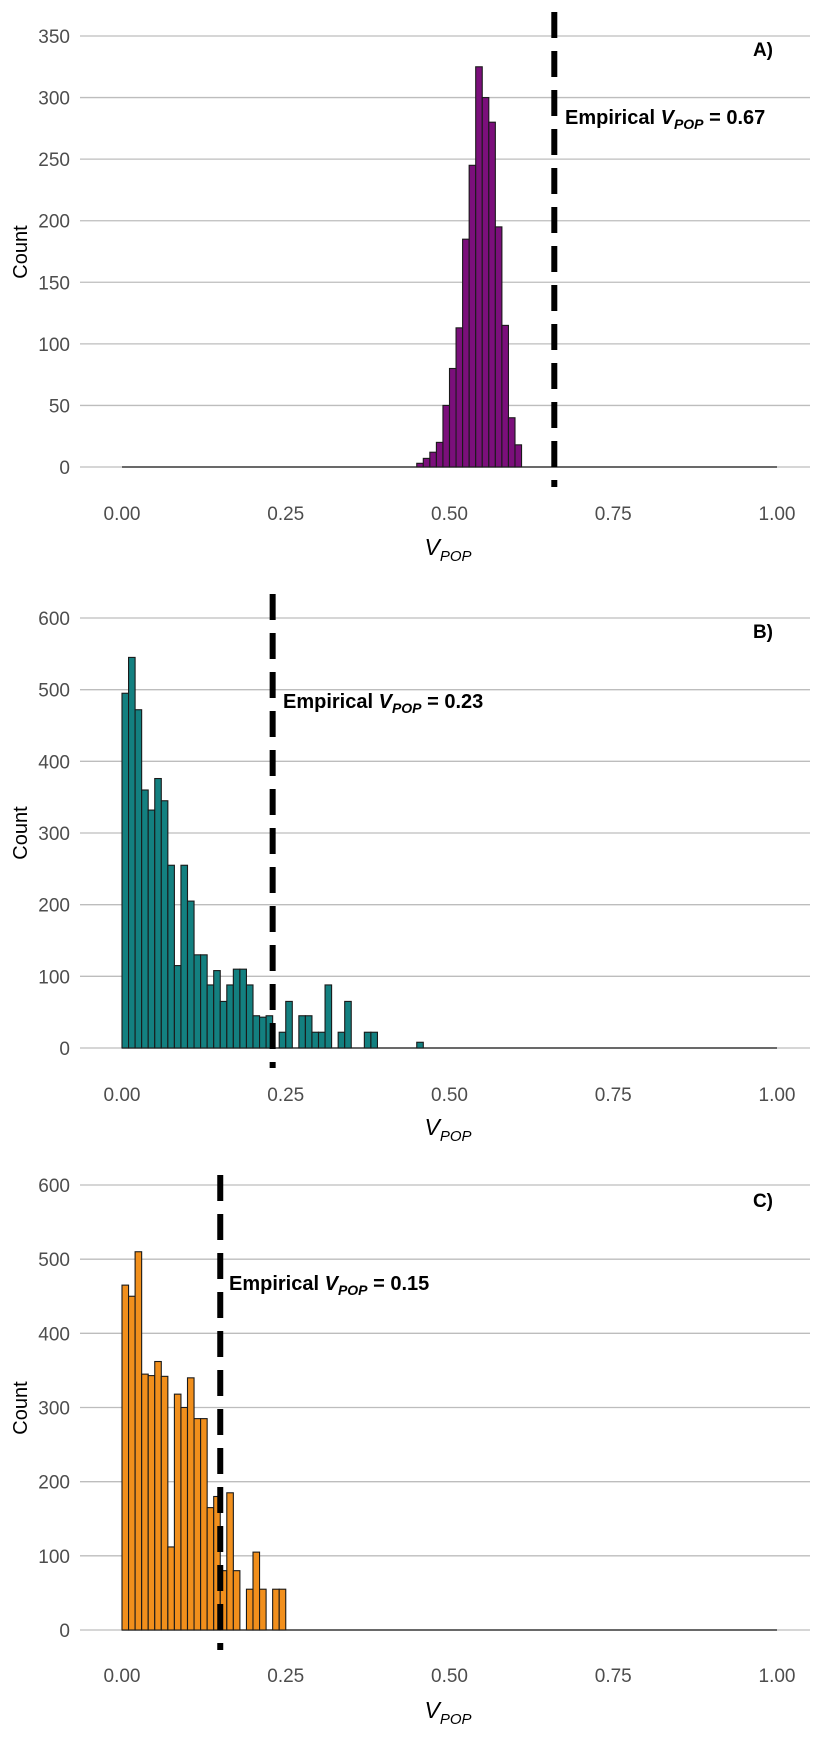 This screenshot has height=1740, width=819. What do you see at coordinates (54, 1409) in the screenshot?
I see `y-tick-label: 300` at bounding box center [54, 1409].